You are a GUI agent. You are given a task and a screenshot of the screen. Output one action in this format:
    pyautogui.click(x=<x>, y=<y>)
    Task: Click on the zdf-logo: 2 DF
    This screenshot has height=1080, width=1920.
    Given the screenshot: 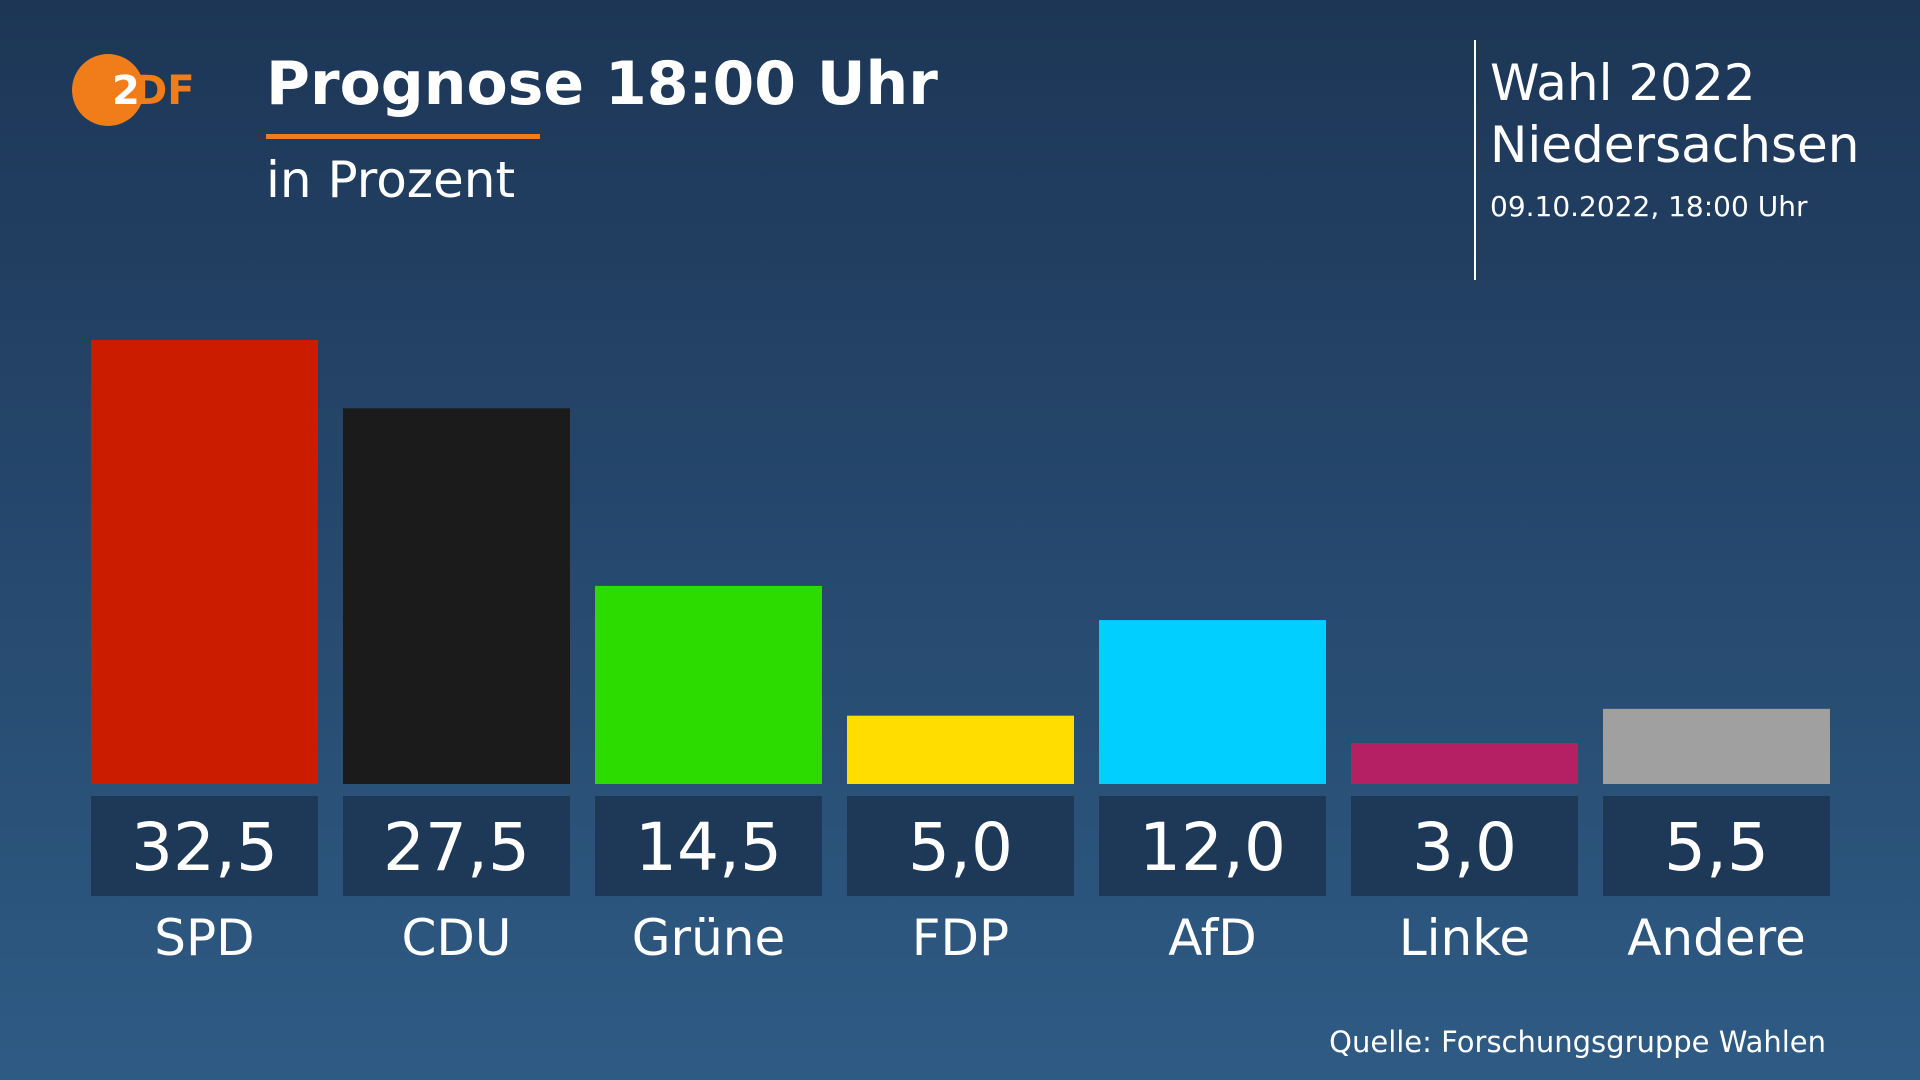 What is the action you would take?
    pyautogui.click(x=133, y=90)
    